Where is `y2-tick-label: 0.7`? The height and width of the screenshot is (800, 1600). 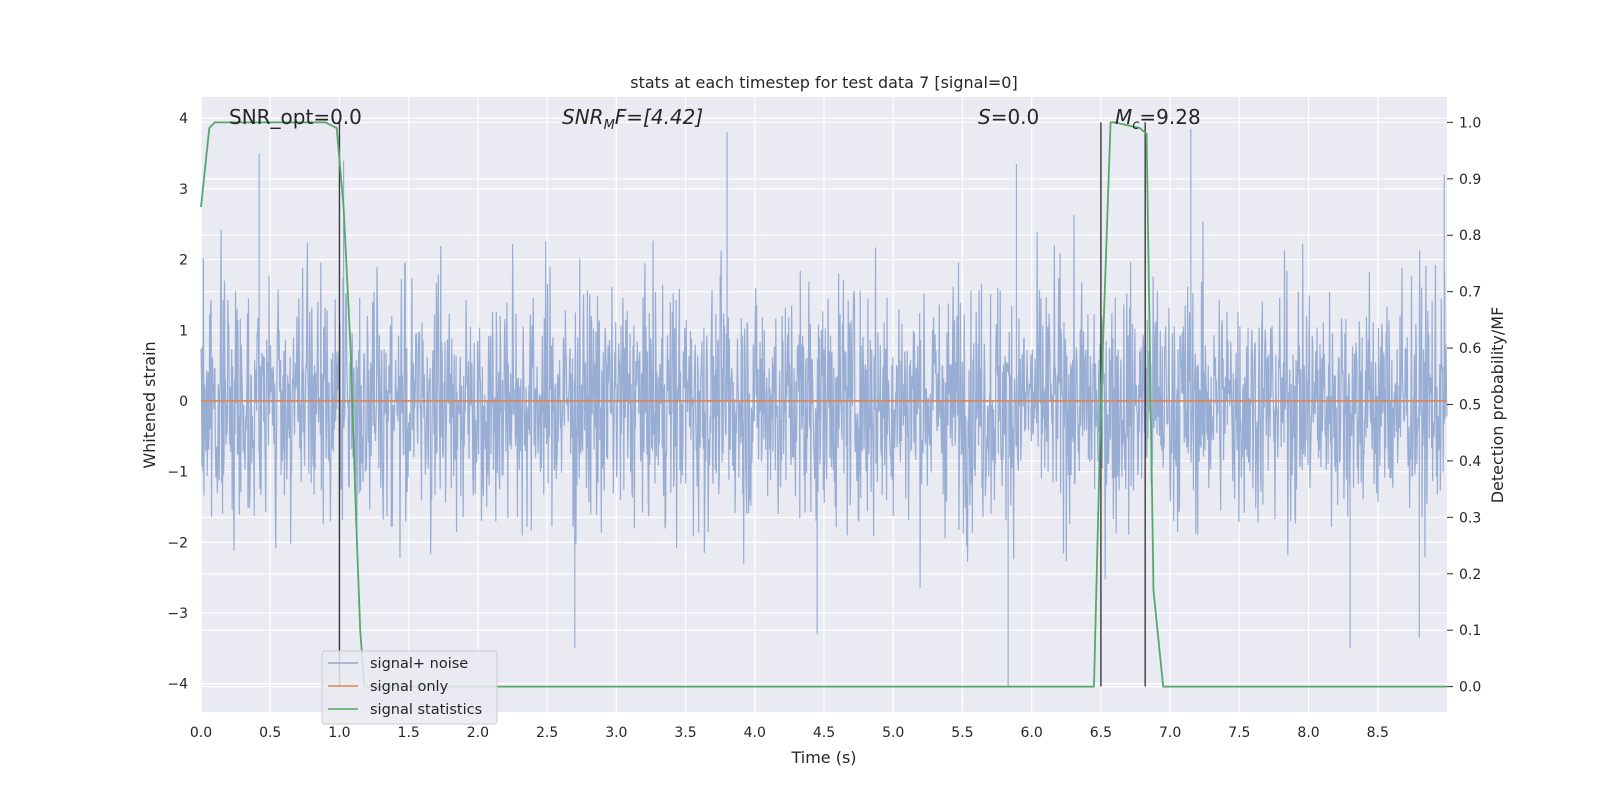
y2-tick-label: 0.7 is located at coordinates (1470, 293).